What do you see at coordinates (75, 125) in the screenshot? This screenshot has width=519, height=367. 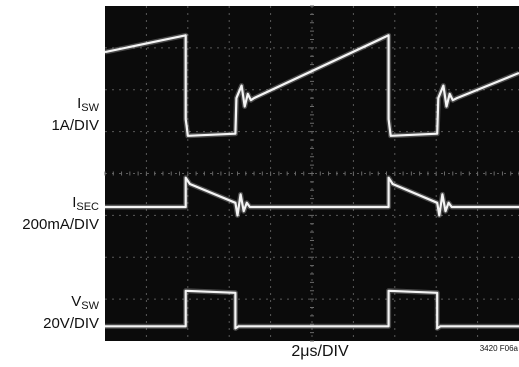 I see `isw-scale: 1A/DIV` at bounding box center [75, 125].